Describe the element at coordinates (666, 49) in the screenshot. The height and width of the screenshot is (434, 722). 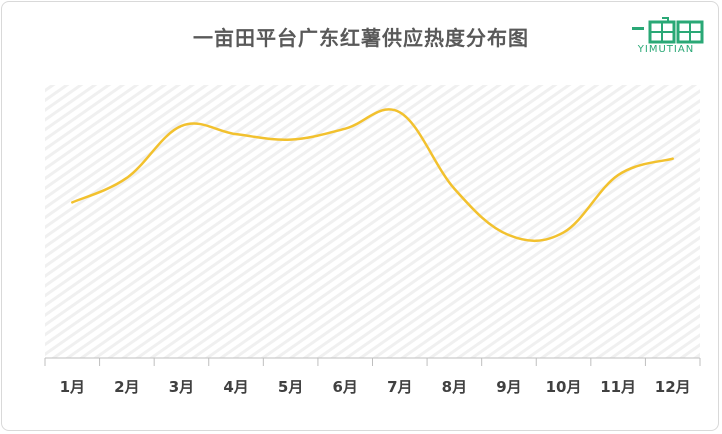
I see `logo-text: YIMUTIAN` at that location.